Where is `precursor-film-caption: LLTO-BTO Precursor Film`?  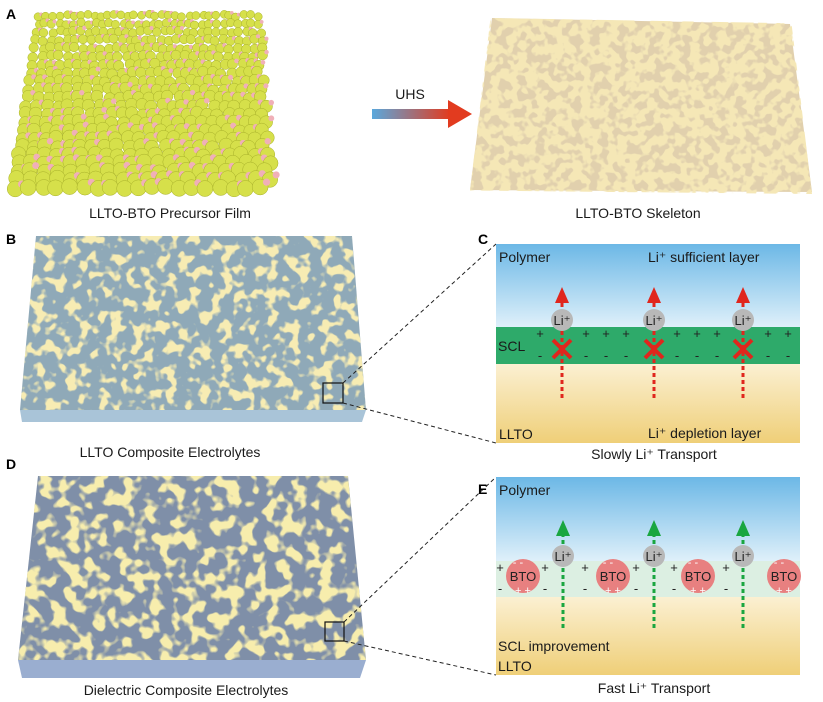
precursor-film-caption: LLTO-BTO Precursor Film is located at coordinates (170, 213).